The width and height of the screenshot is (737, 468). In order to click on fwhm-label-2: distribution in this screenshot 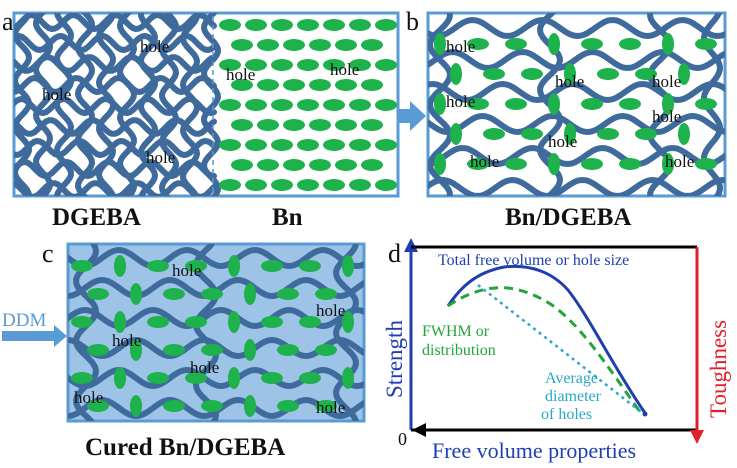, I will do `click(459, 350)`.